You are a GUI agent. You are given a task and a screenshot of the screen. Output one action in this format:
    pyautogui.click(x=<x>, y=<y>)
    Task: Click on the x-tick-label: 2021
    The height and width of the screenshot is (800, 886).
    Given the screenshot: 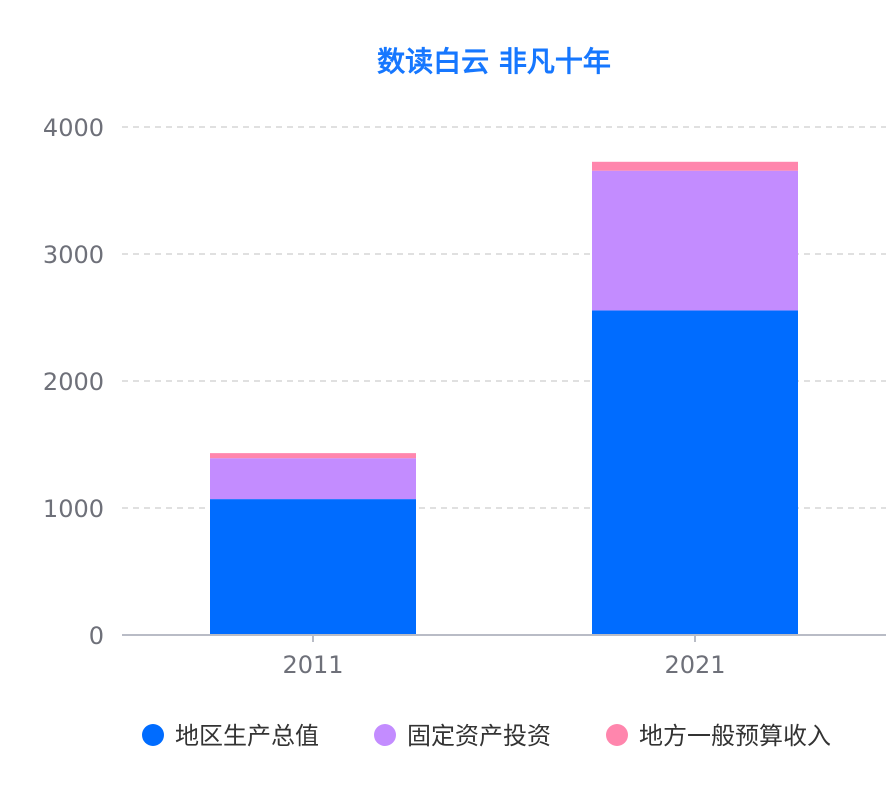 What is the action you would take?
    pyautogui.click(x=694, y=665)
    